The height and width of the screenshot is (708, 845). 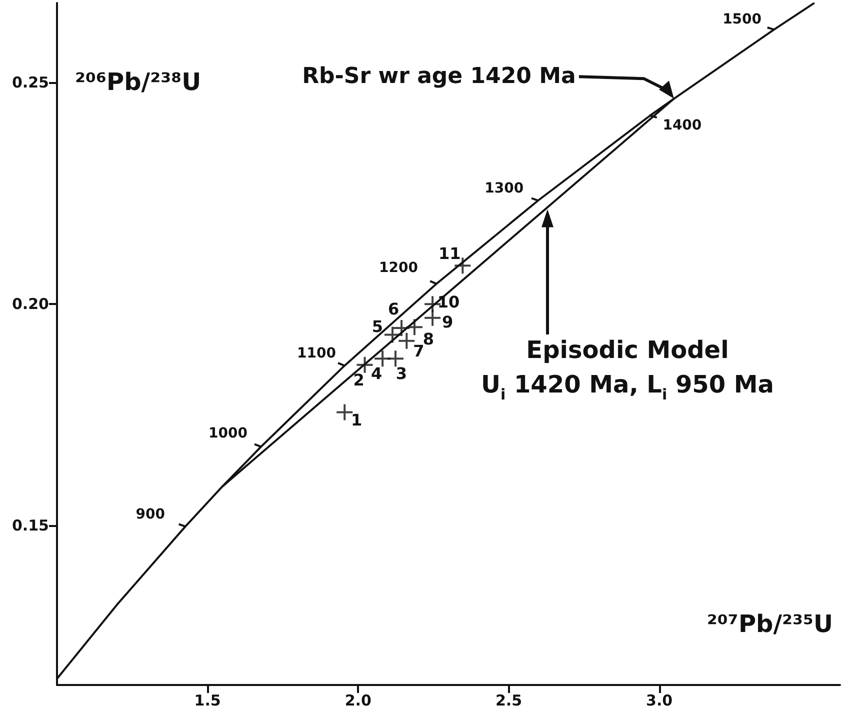 What do you see at coordinates (742, 20) in the screenshot?
I see `annotation: 1500` at bounding box center [742, 20].